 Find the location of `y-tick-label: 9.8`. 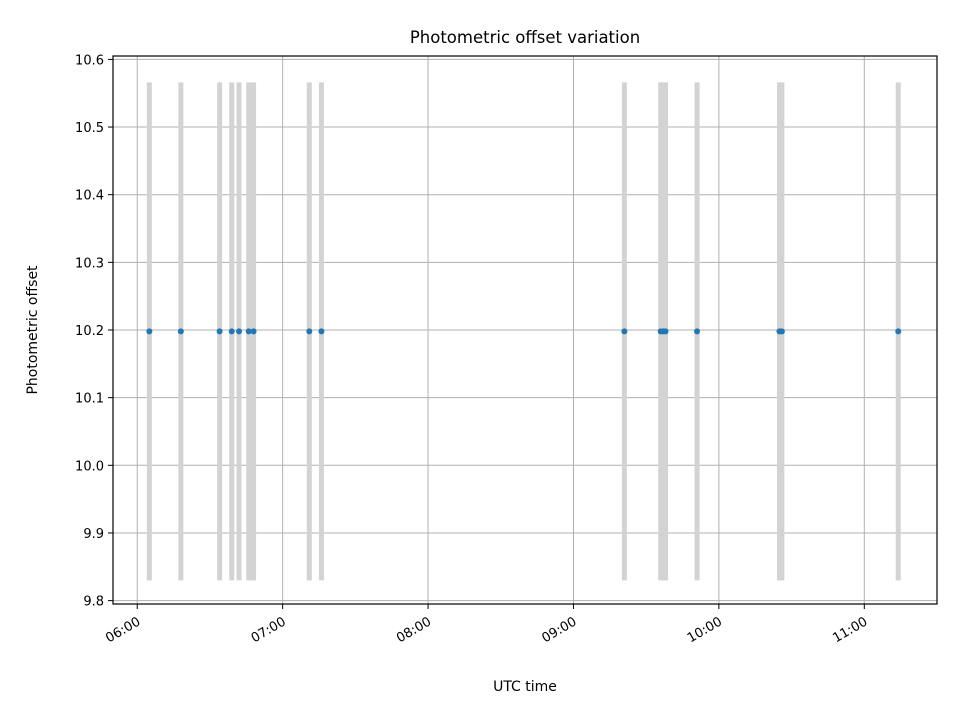

y-tick-label: 9.8 is located at coordinates (93, 602).